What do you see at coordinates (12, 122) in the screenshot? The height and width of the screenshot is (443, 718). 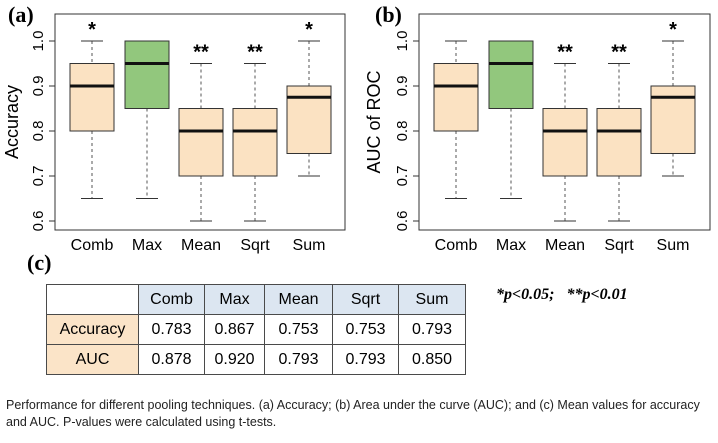 I see `y-axis-label: Accuracy` at bounding box center [12, 122].